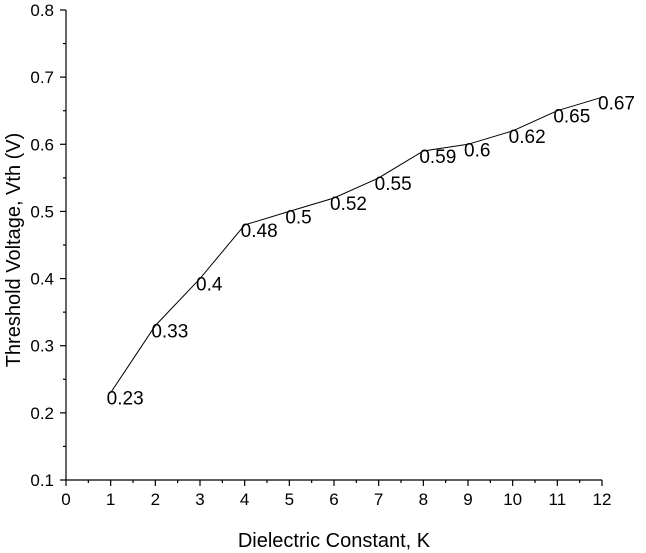  I want to click on data-label: 0.52, so click(348, 204).